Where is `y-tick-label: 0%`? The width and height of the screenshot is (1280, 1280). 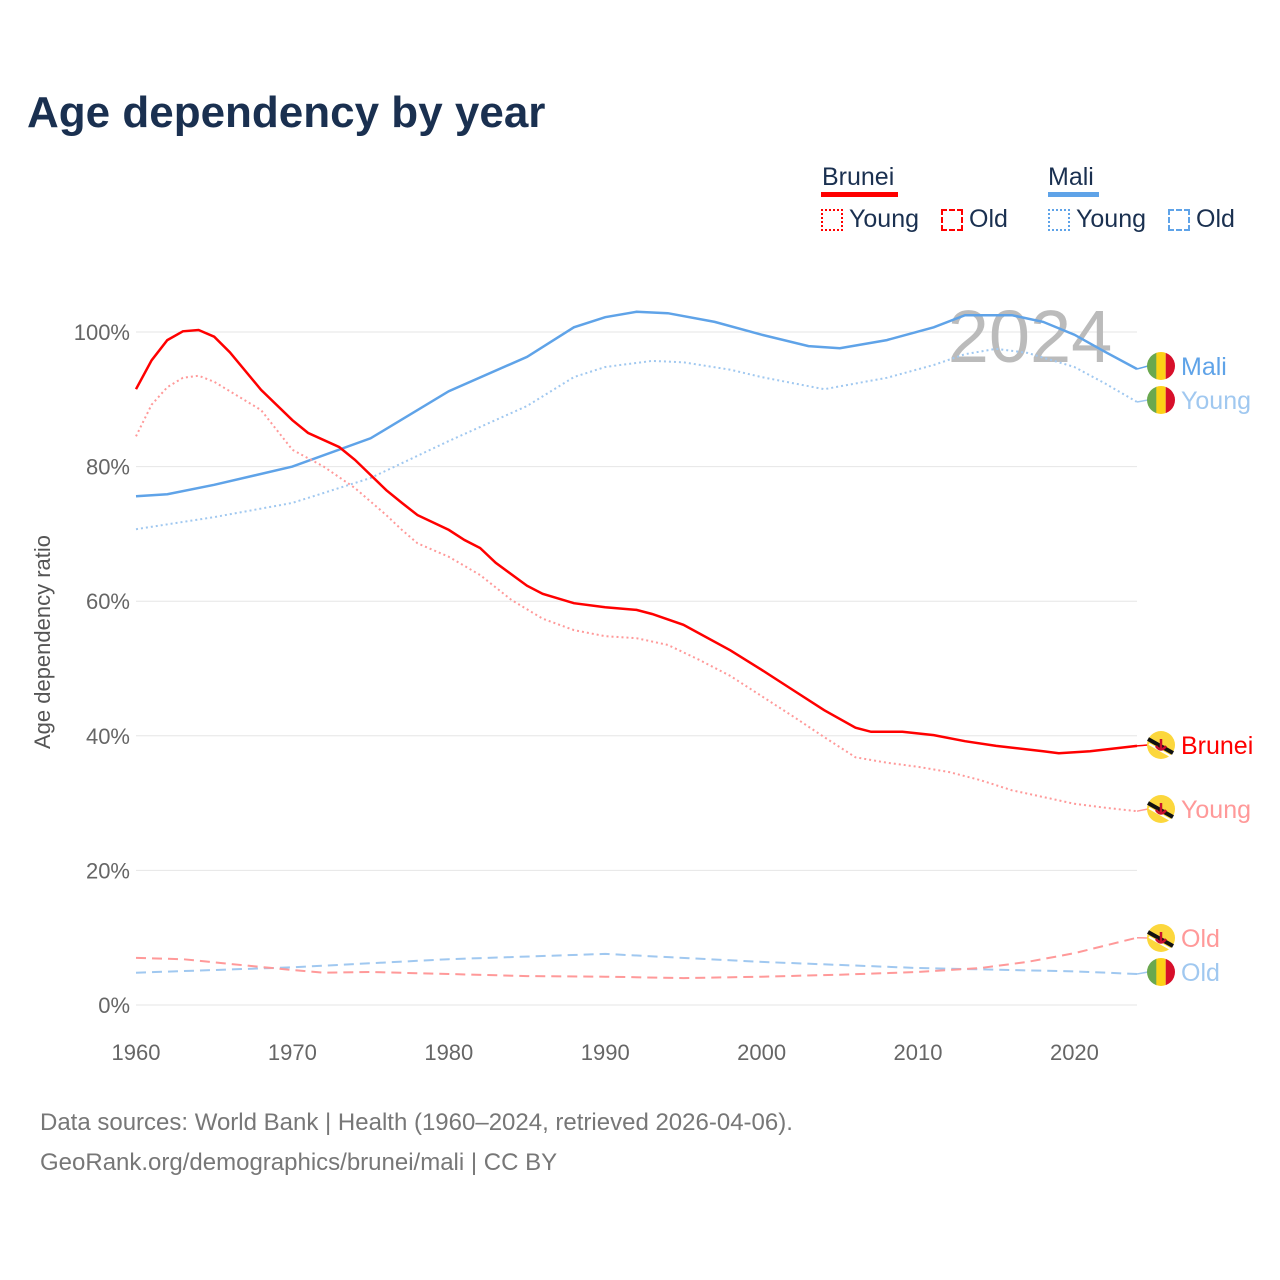
y-tick-label: 0% is located at coordinates (114, 1005).